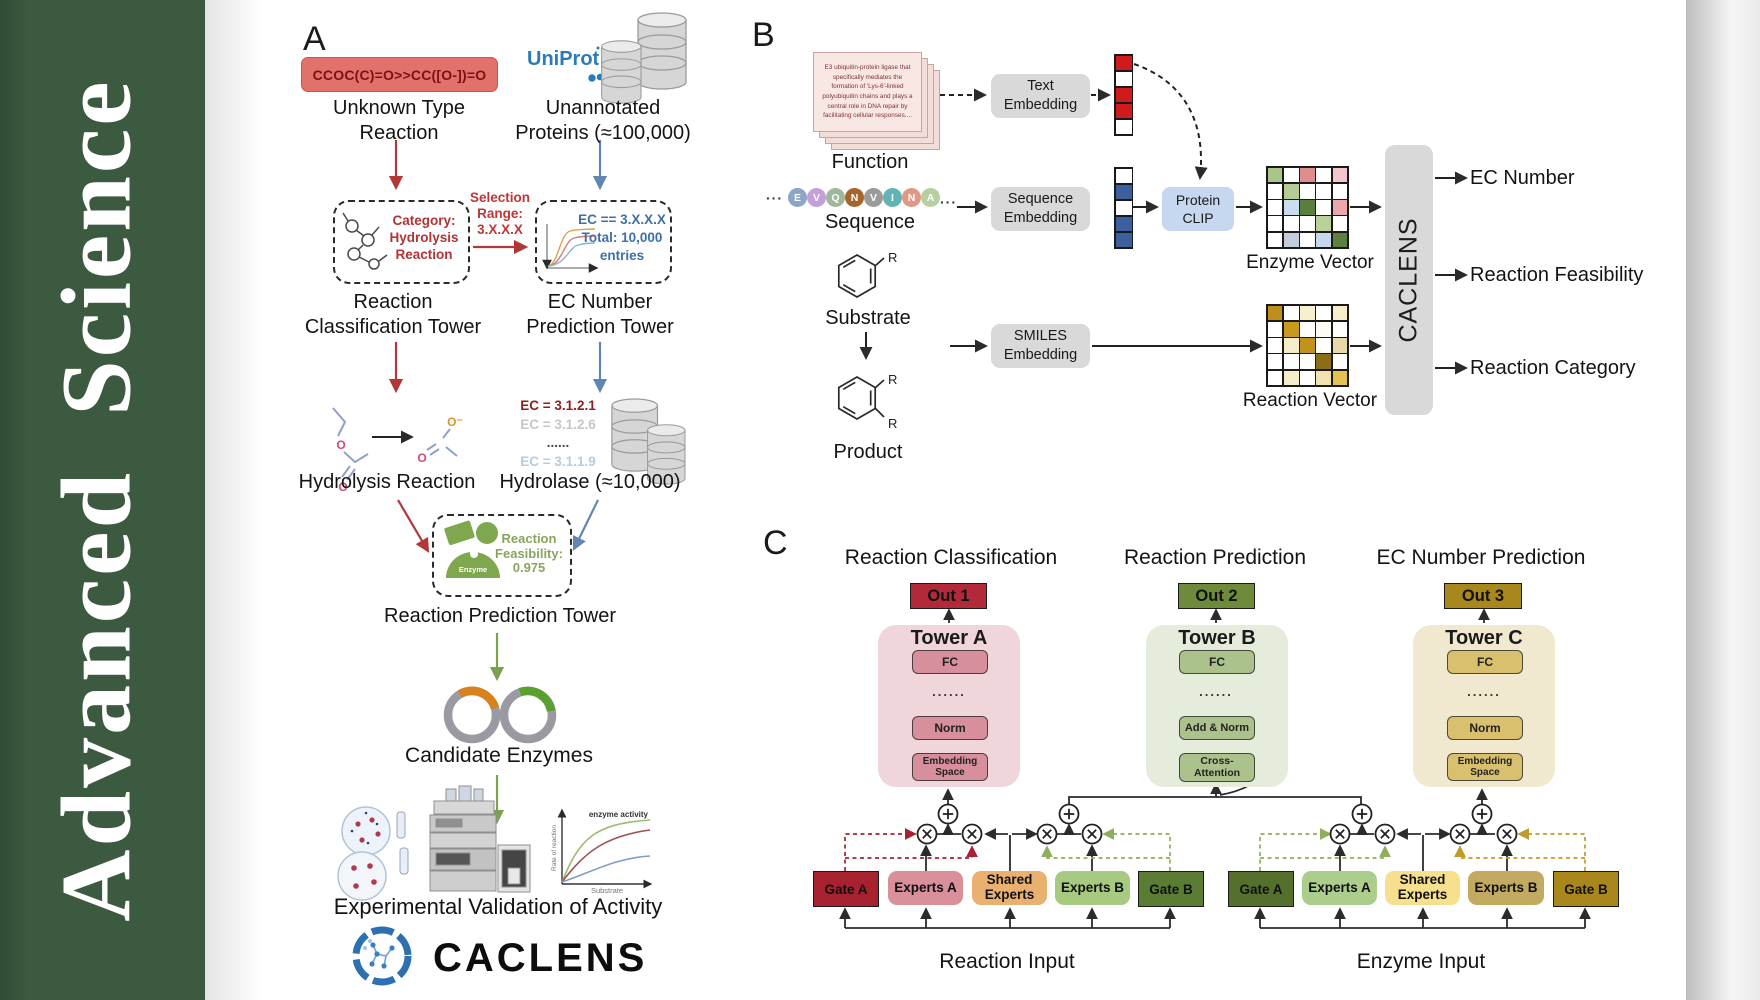  I want to click on text-embedding-vector, so click(1123, 95).